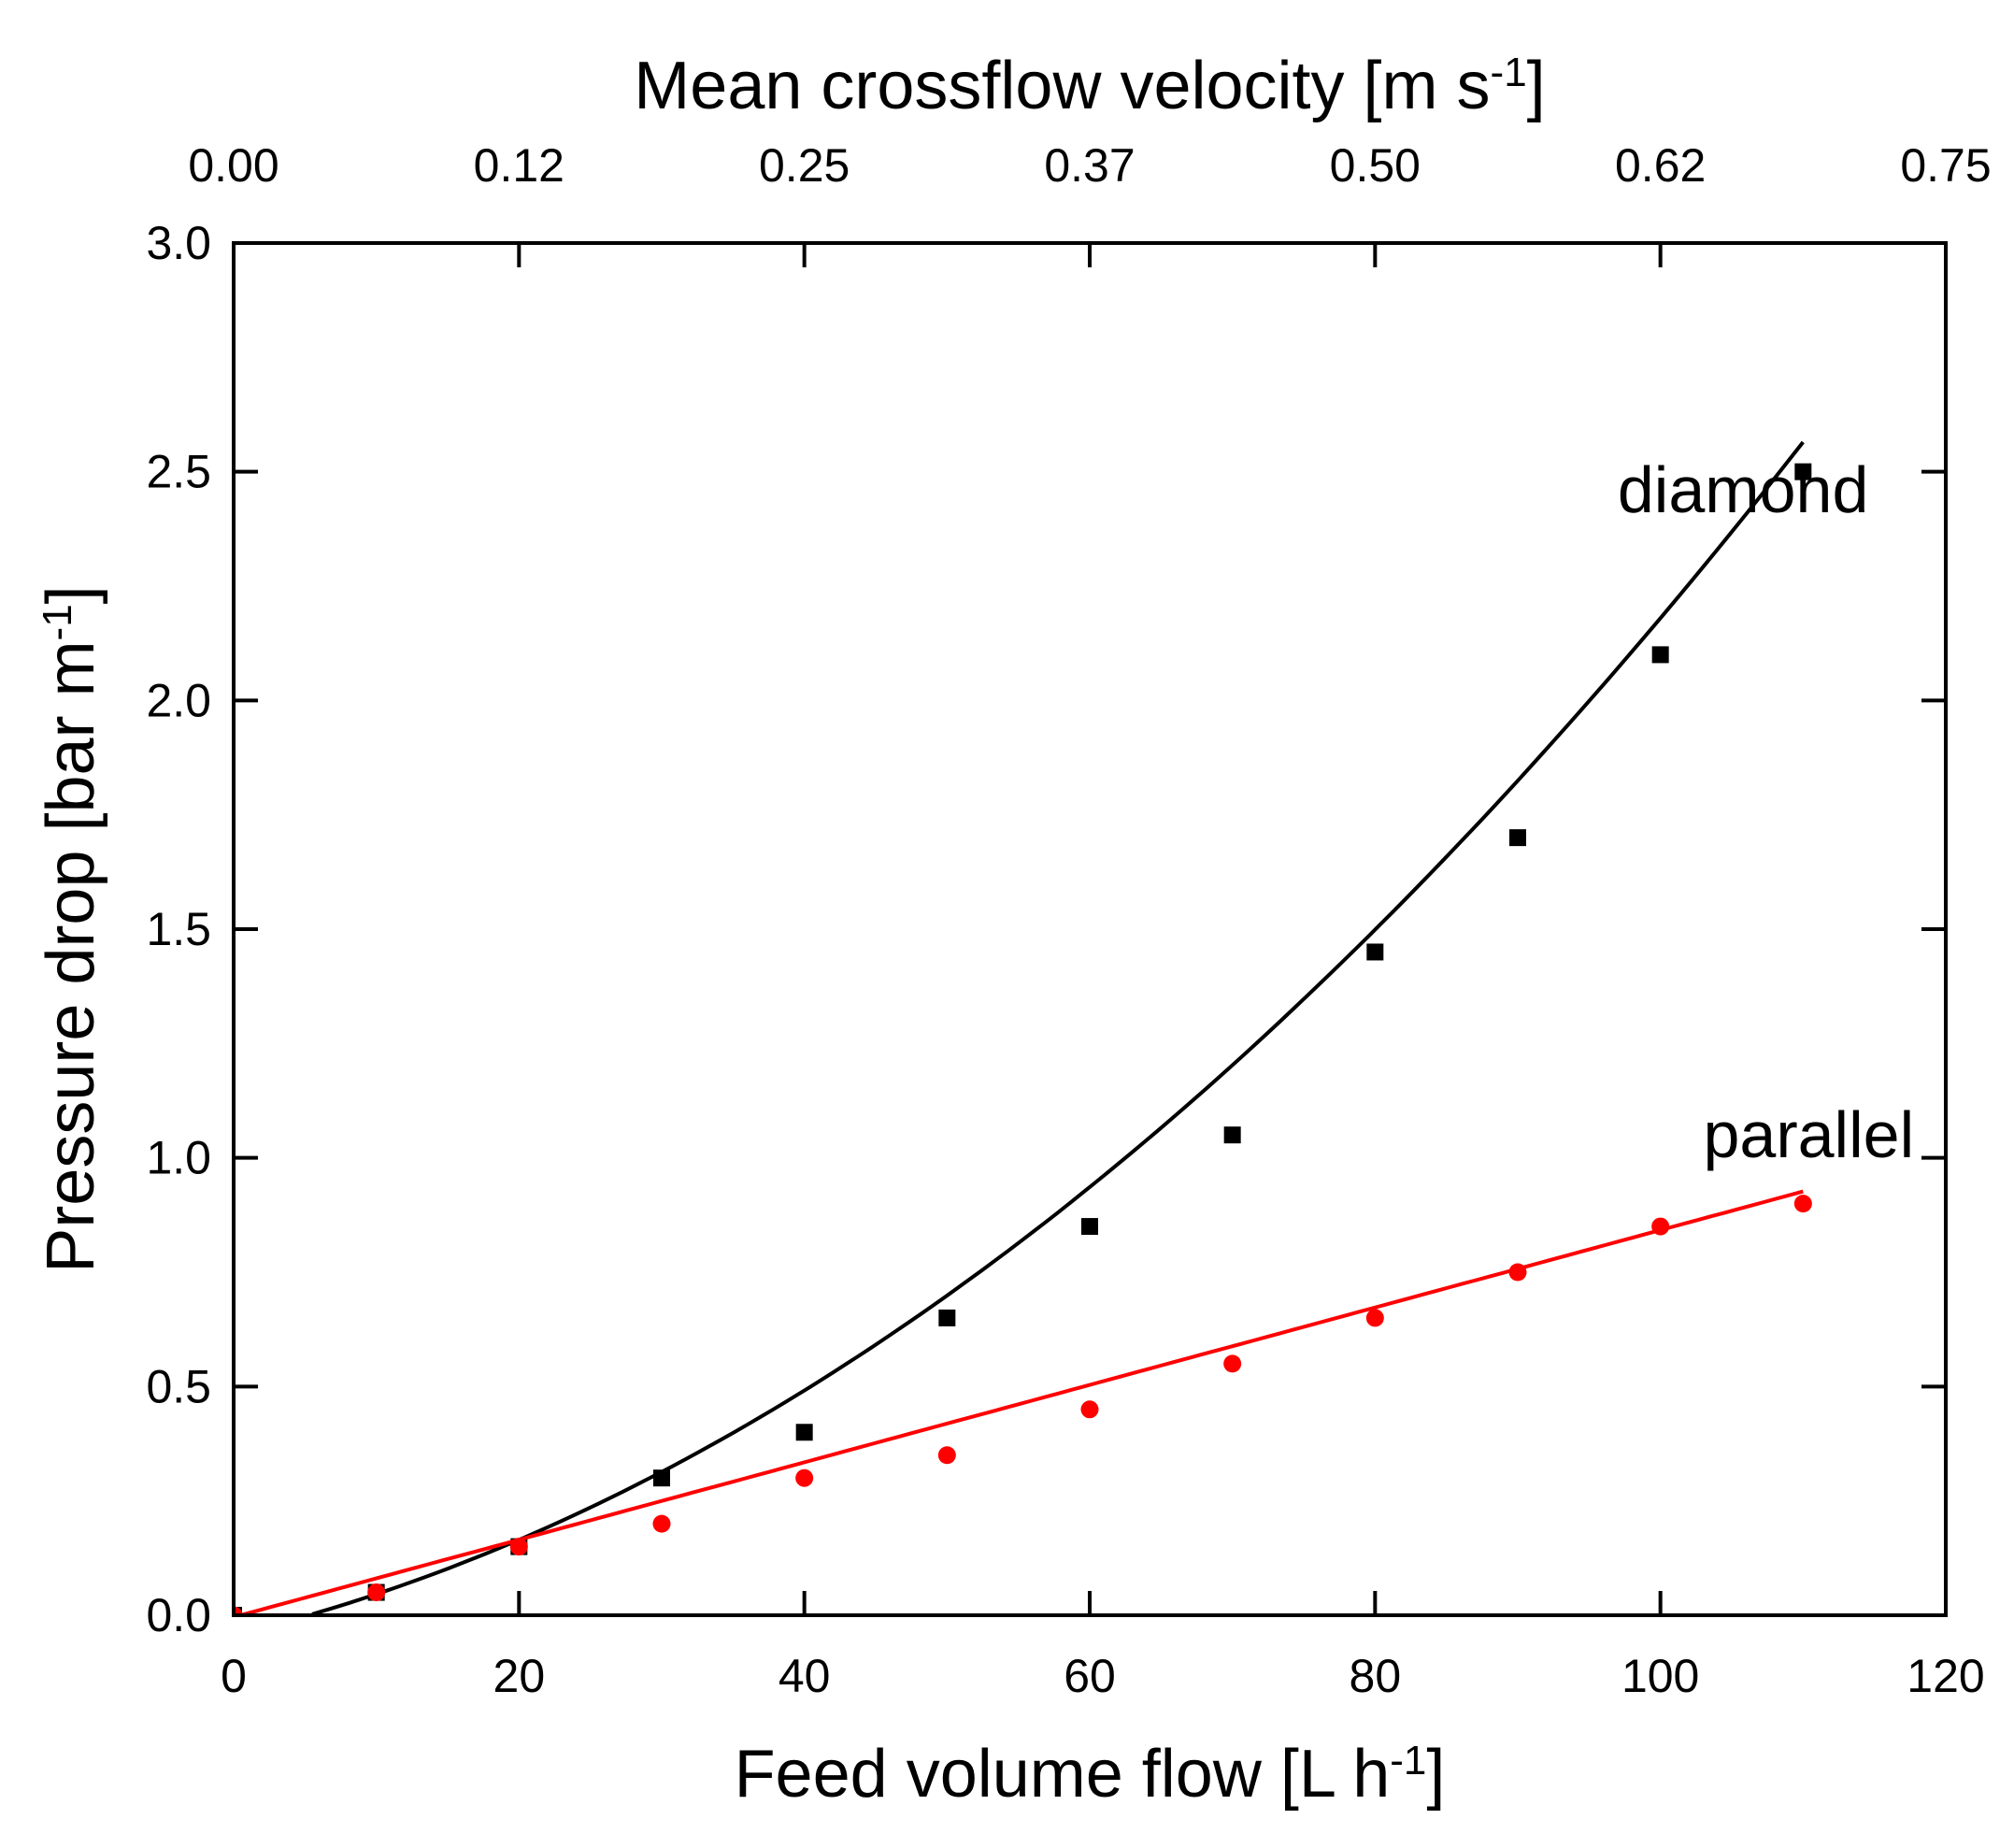 The image size is (2014, 1848). I want to click on y-axis-title-end: ], so click(71, 594).